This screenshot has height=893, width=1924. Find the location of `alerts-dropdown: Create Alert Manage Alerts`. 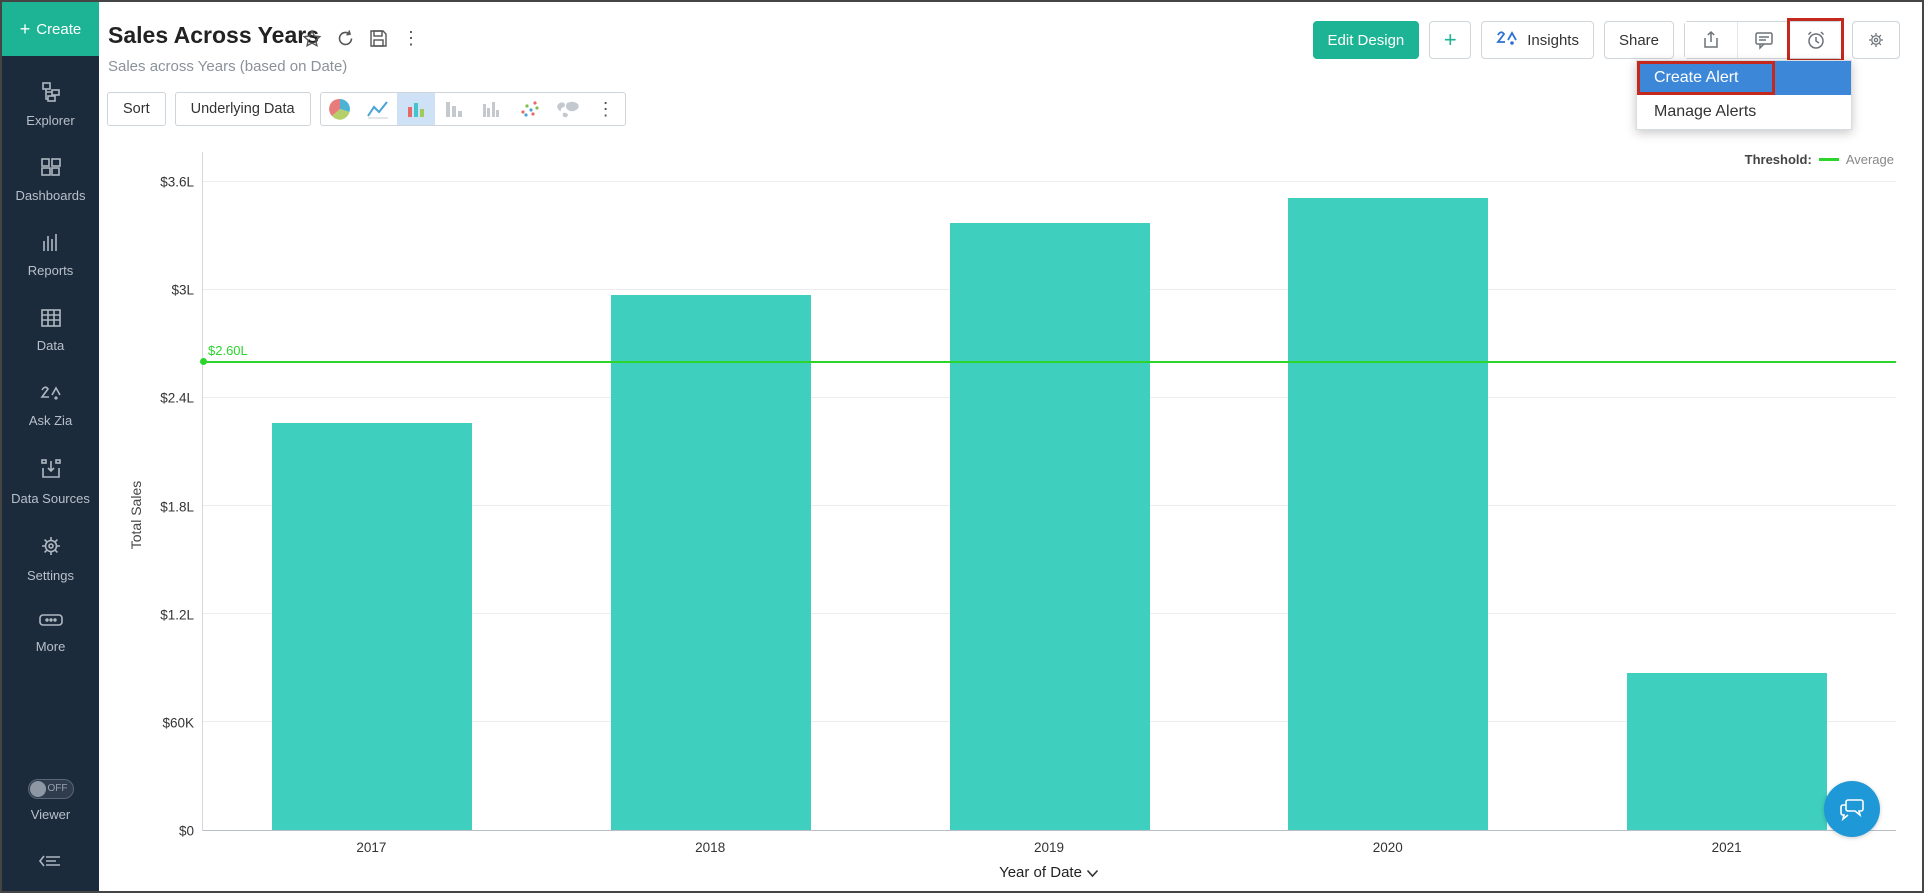

alerts-dropdown: Create Alert Manage Alerts is located at coordinates (1744, 95).